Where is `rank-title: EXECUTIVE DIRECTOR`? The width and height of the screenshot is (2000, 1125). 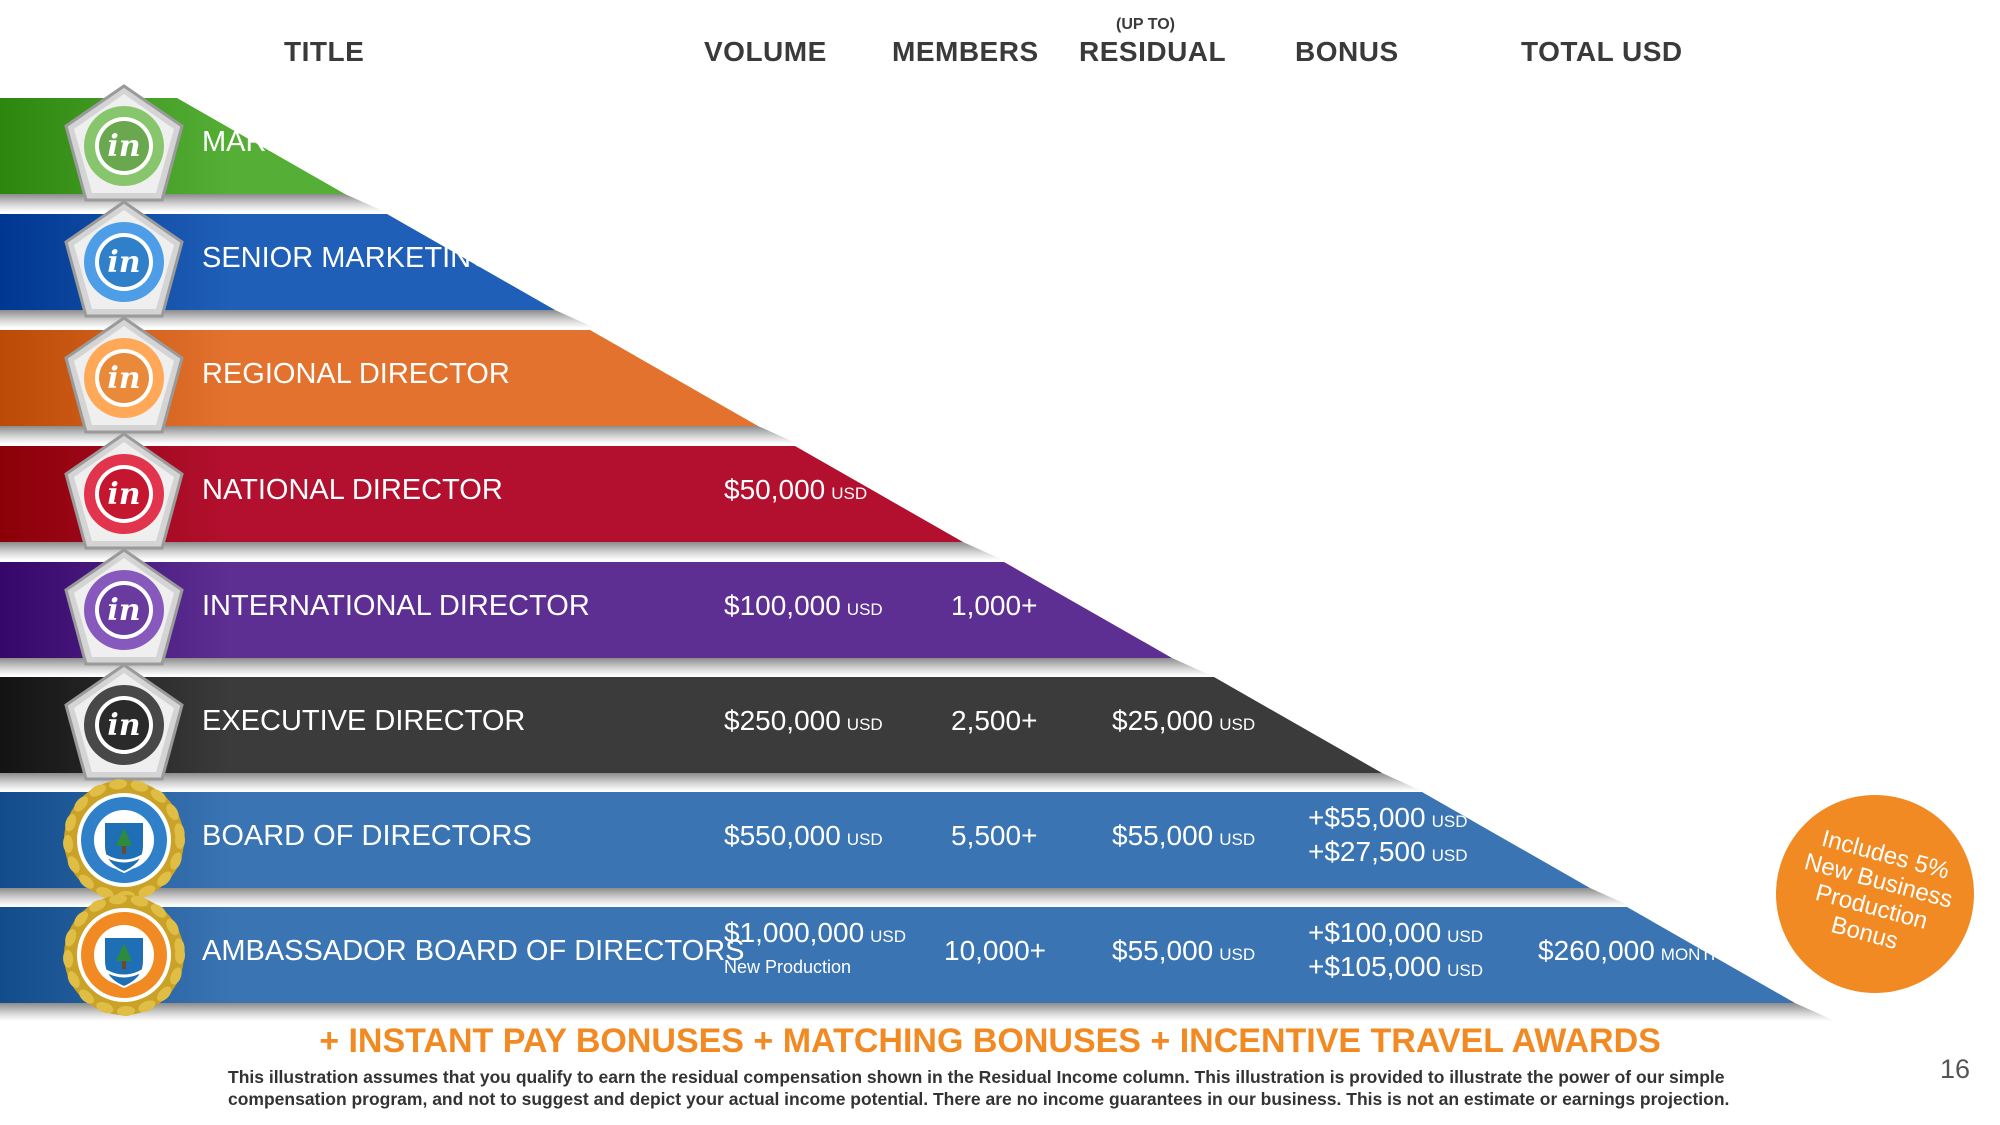 rank-title: EXECUTIVE DIRECTOR is located at coordinates (364, 721).